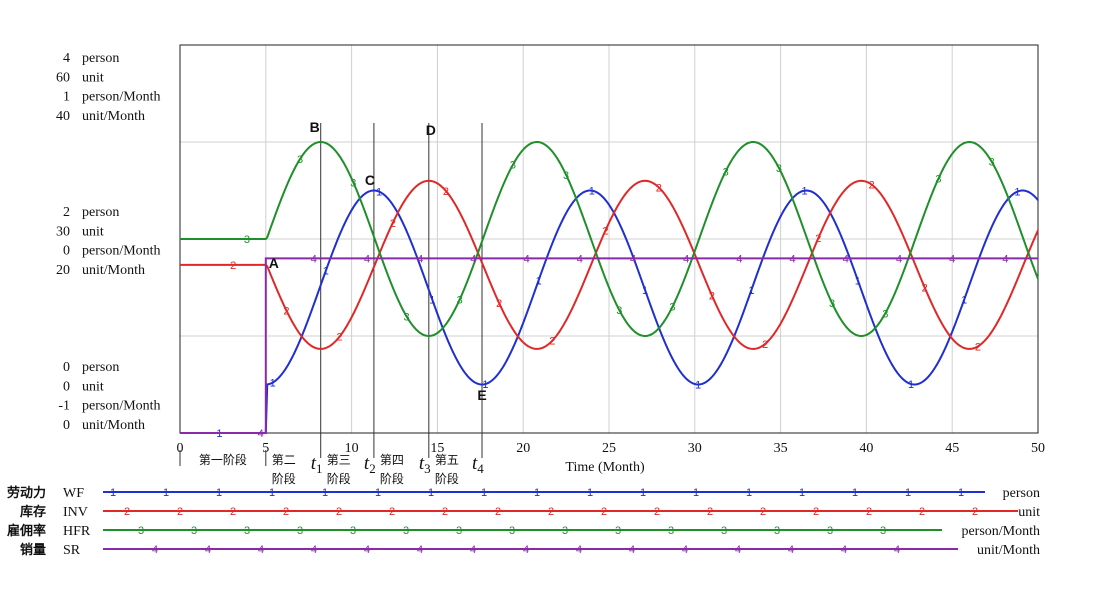 Image resolution: width=1105 pixels, height=594 pixels. I want to click on x-tick-label: 35, so click(781, 448).